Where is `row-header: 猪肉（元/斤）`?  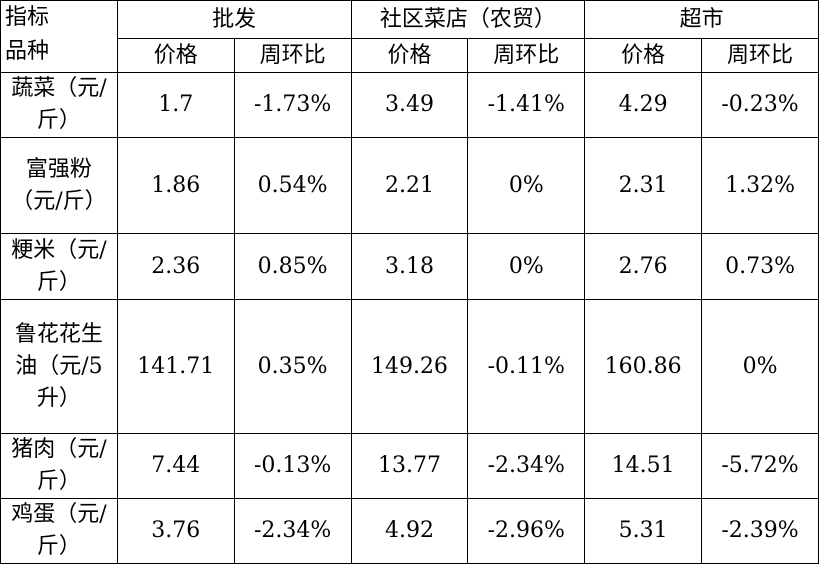 row-header: 猪肉（元/斤） is located at coordinates (59, 466).